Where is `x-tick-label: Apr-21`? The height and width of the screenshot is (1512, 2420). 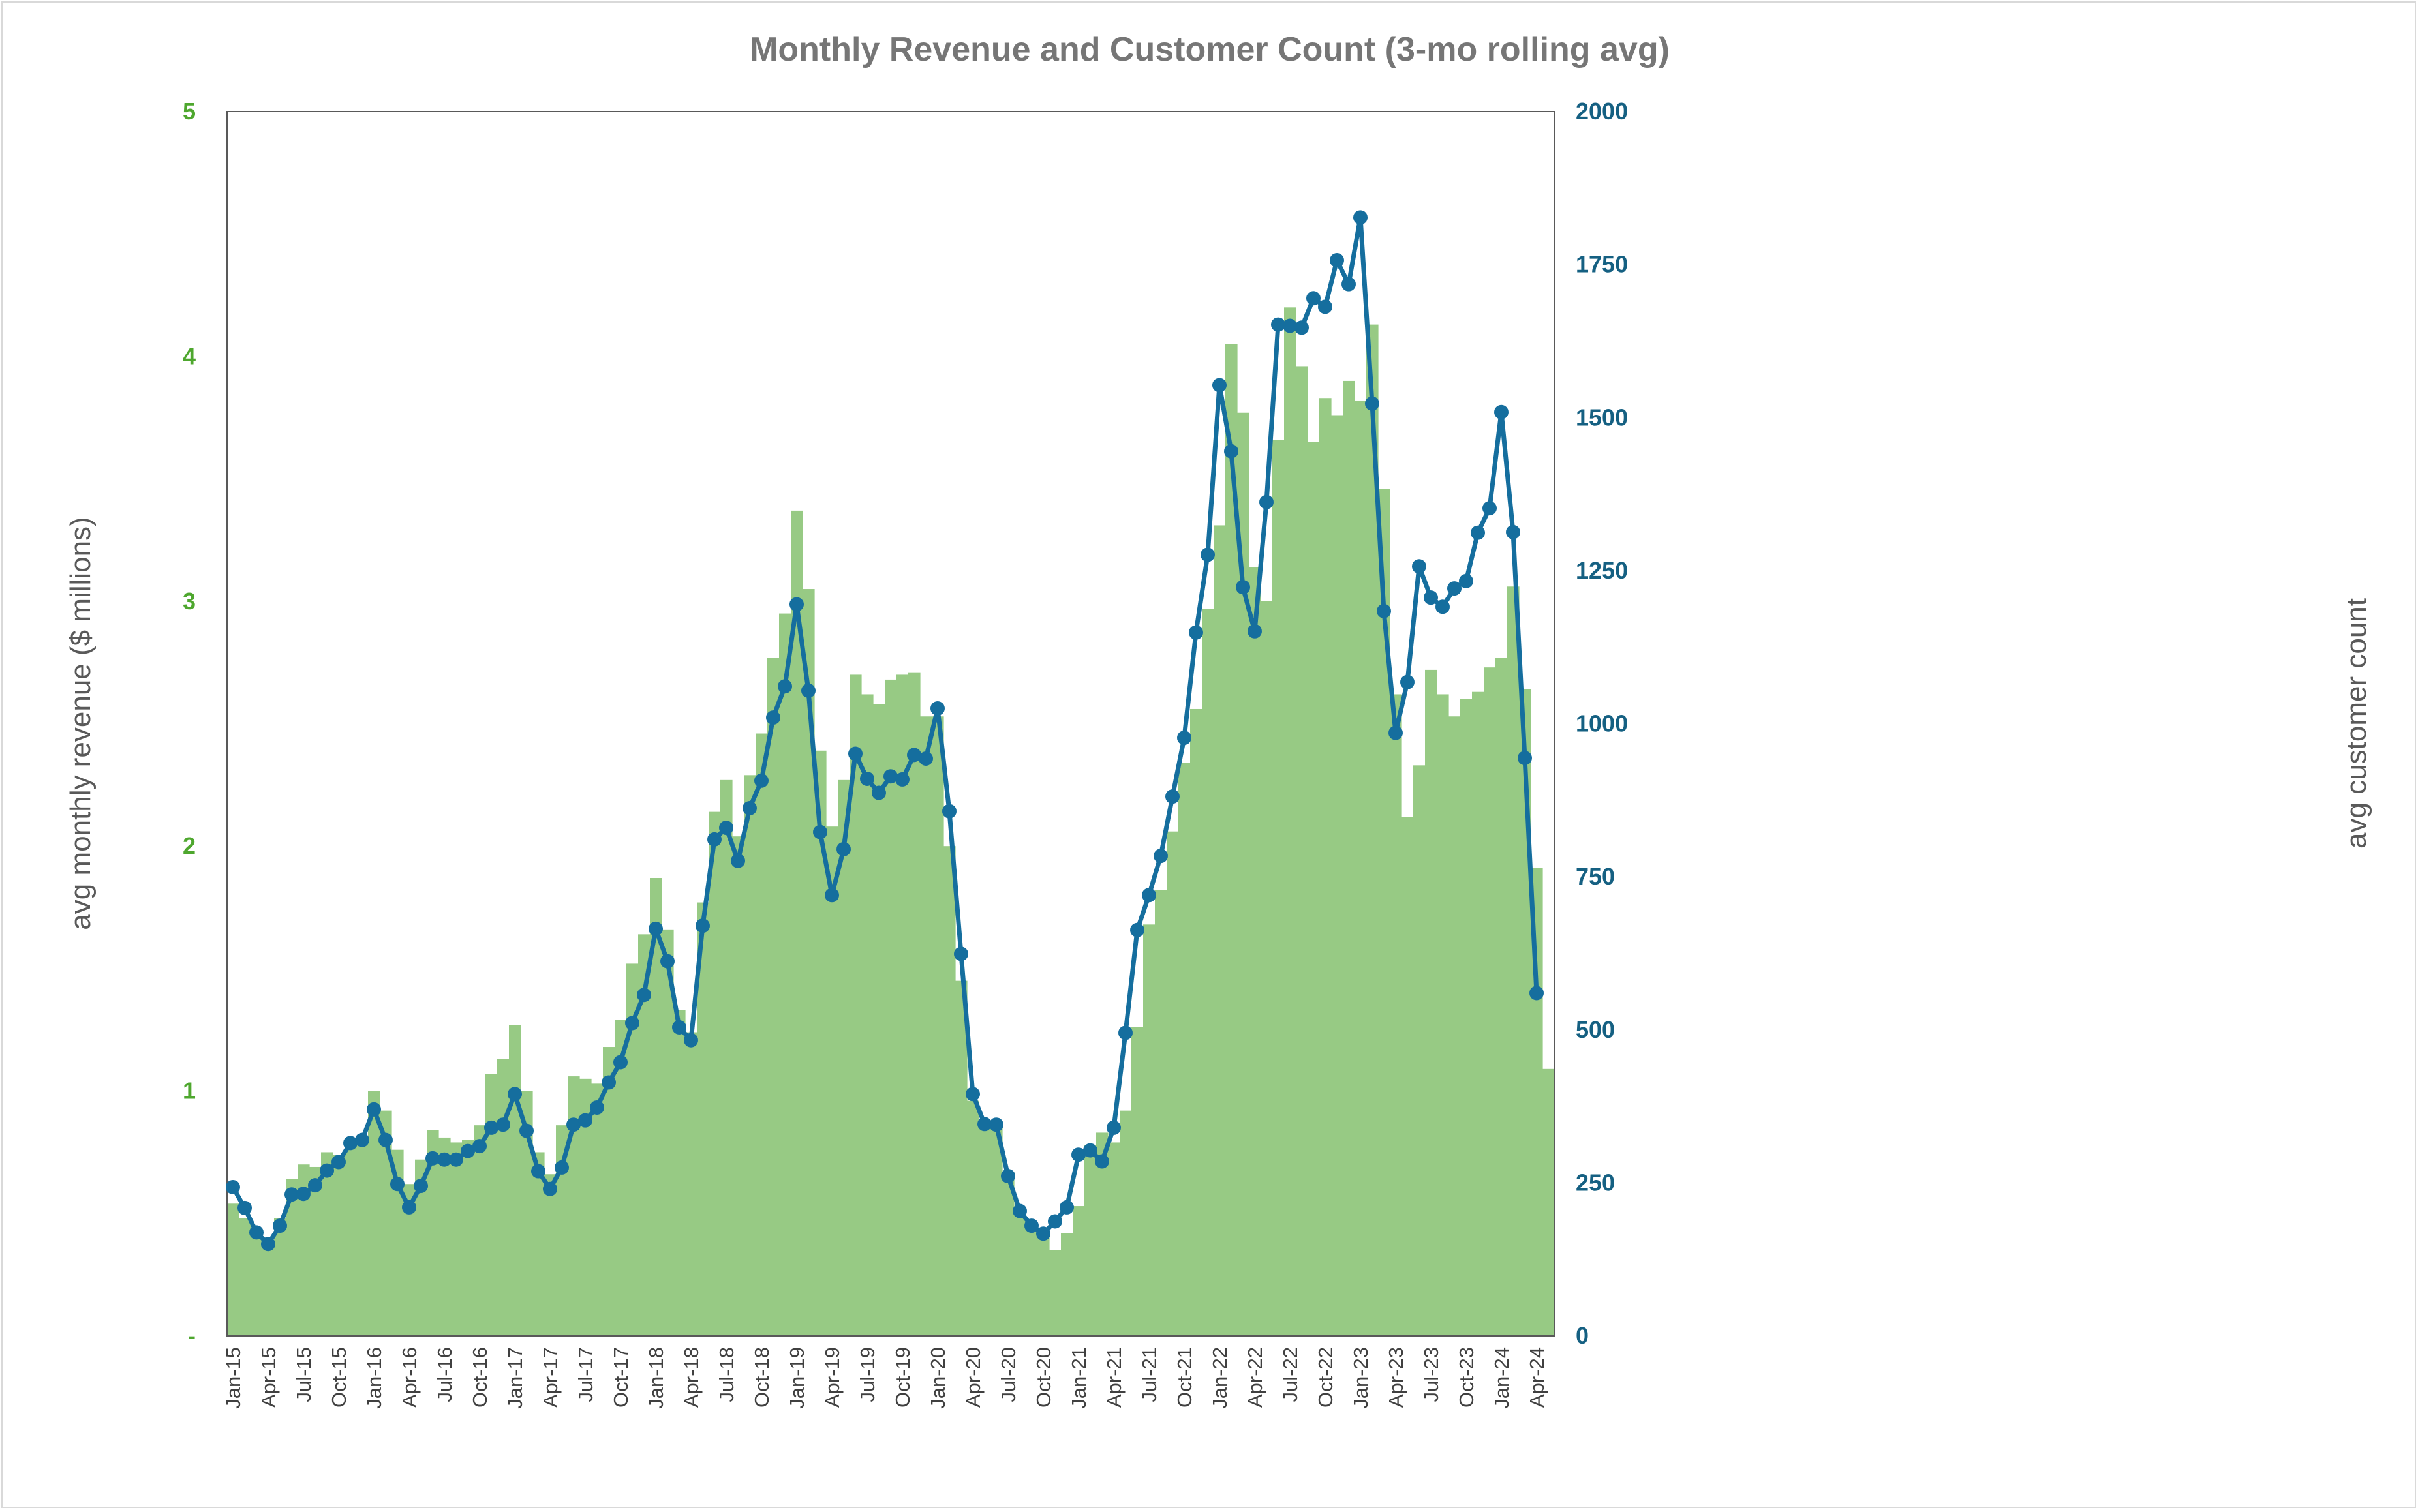
x-tick-label: Apr-21 is located at coordinates (1114, 1377).